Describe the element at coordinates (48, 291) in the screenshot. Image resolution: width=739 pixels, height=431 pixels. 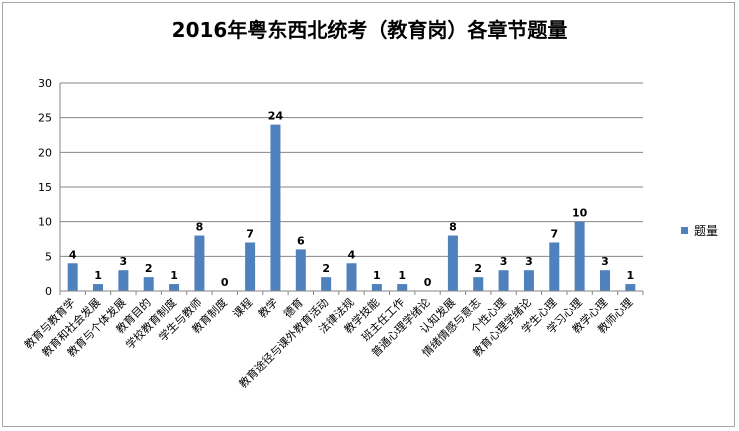
I see `y-tick-label: 0` at that location.